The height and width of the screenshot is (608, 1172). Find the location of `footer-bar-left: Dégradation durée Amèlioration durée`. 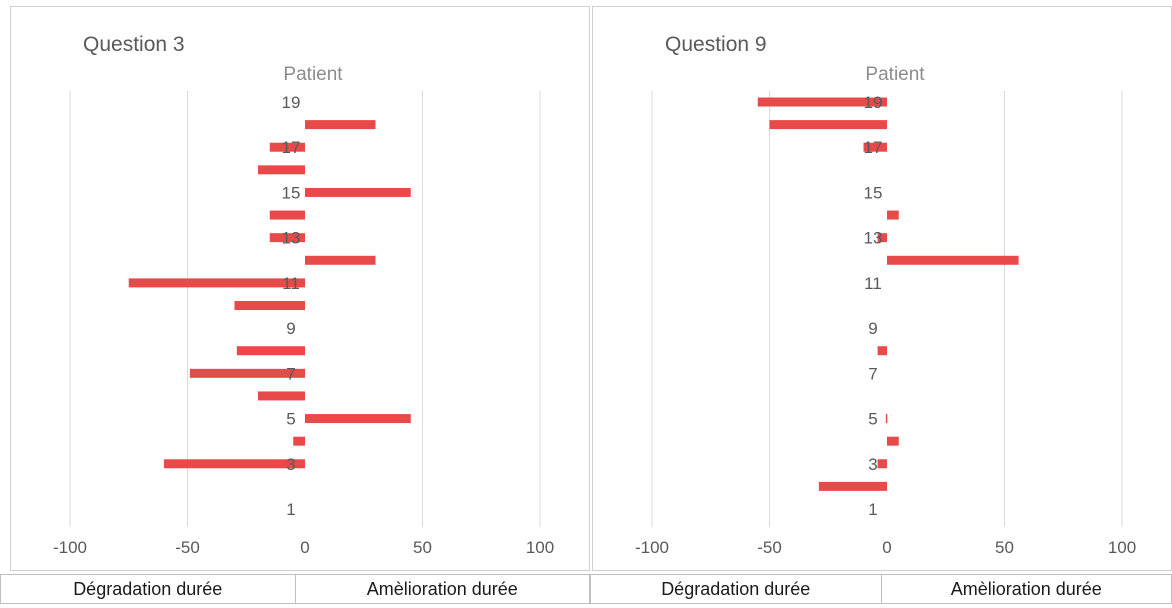

footer-bar-left: Dégradation durée Amèlioration durée is located at coordinates (295, 589).